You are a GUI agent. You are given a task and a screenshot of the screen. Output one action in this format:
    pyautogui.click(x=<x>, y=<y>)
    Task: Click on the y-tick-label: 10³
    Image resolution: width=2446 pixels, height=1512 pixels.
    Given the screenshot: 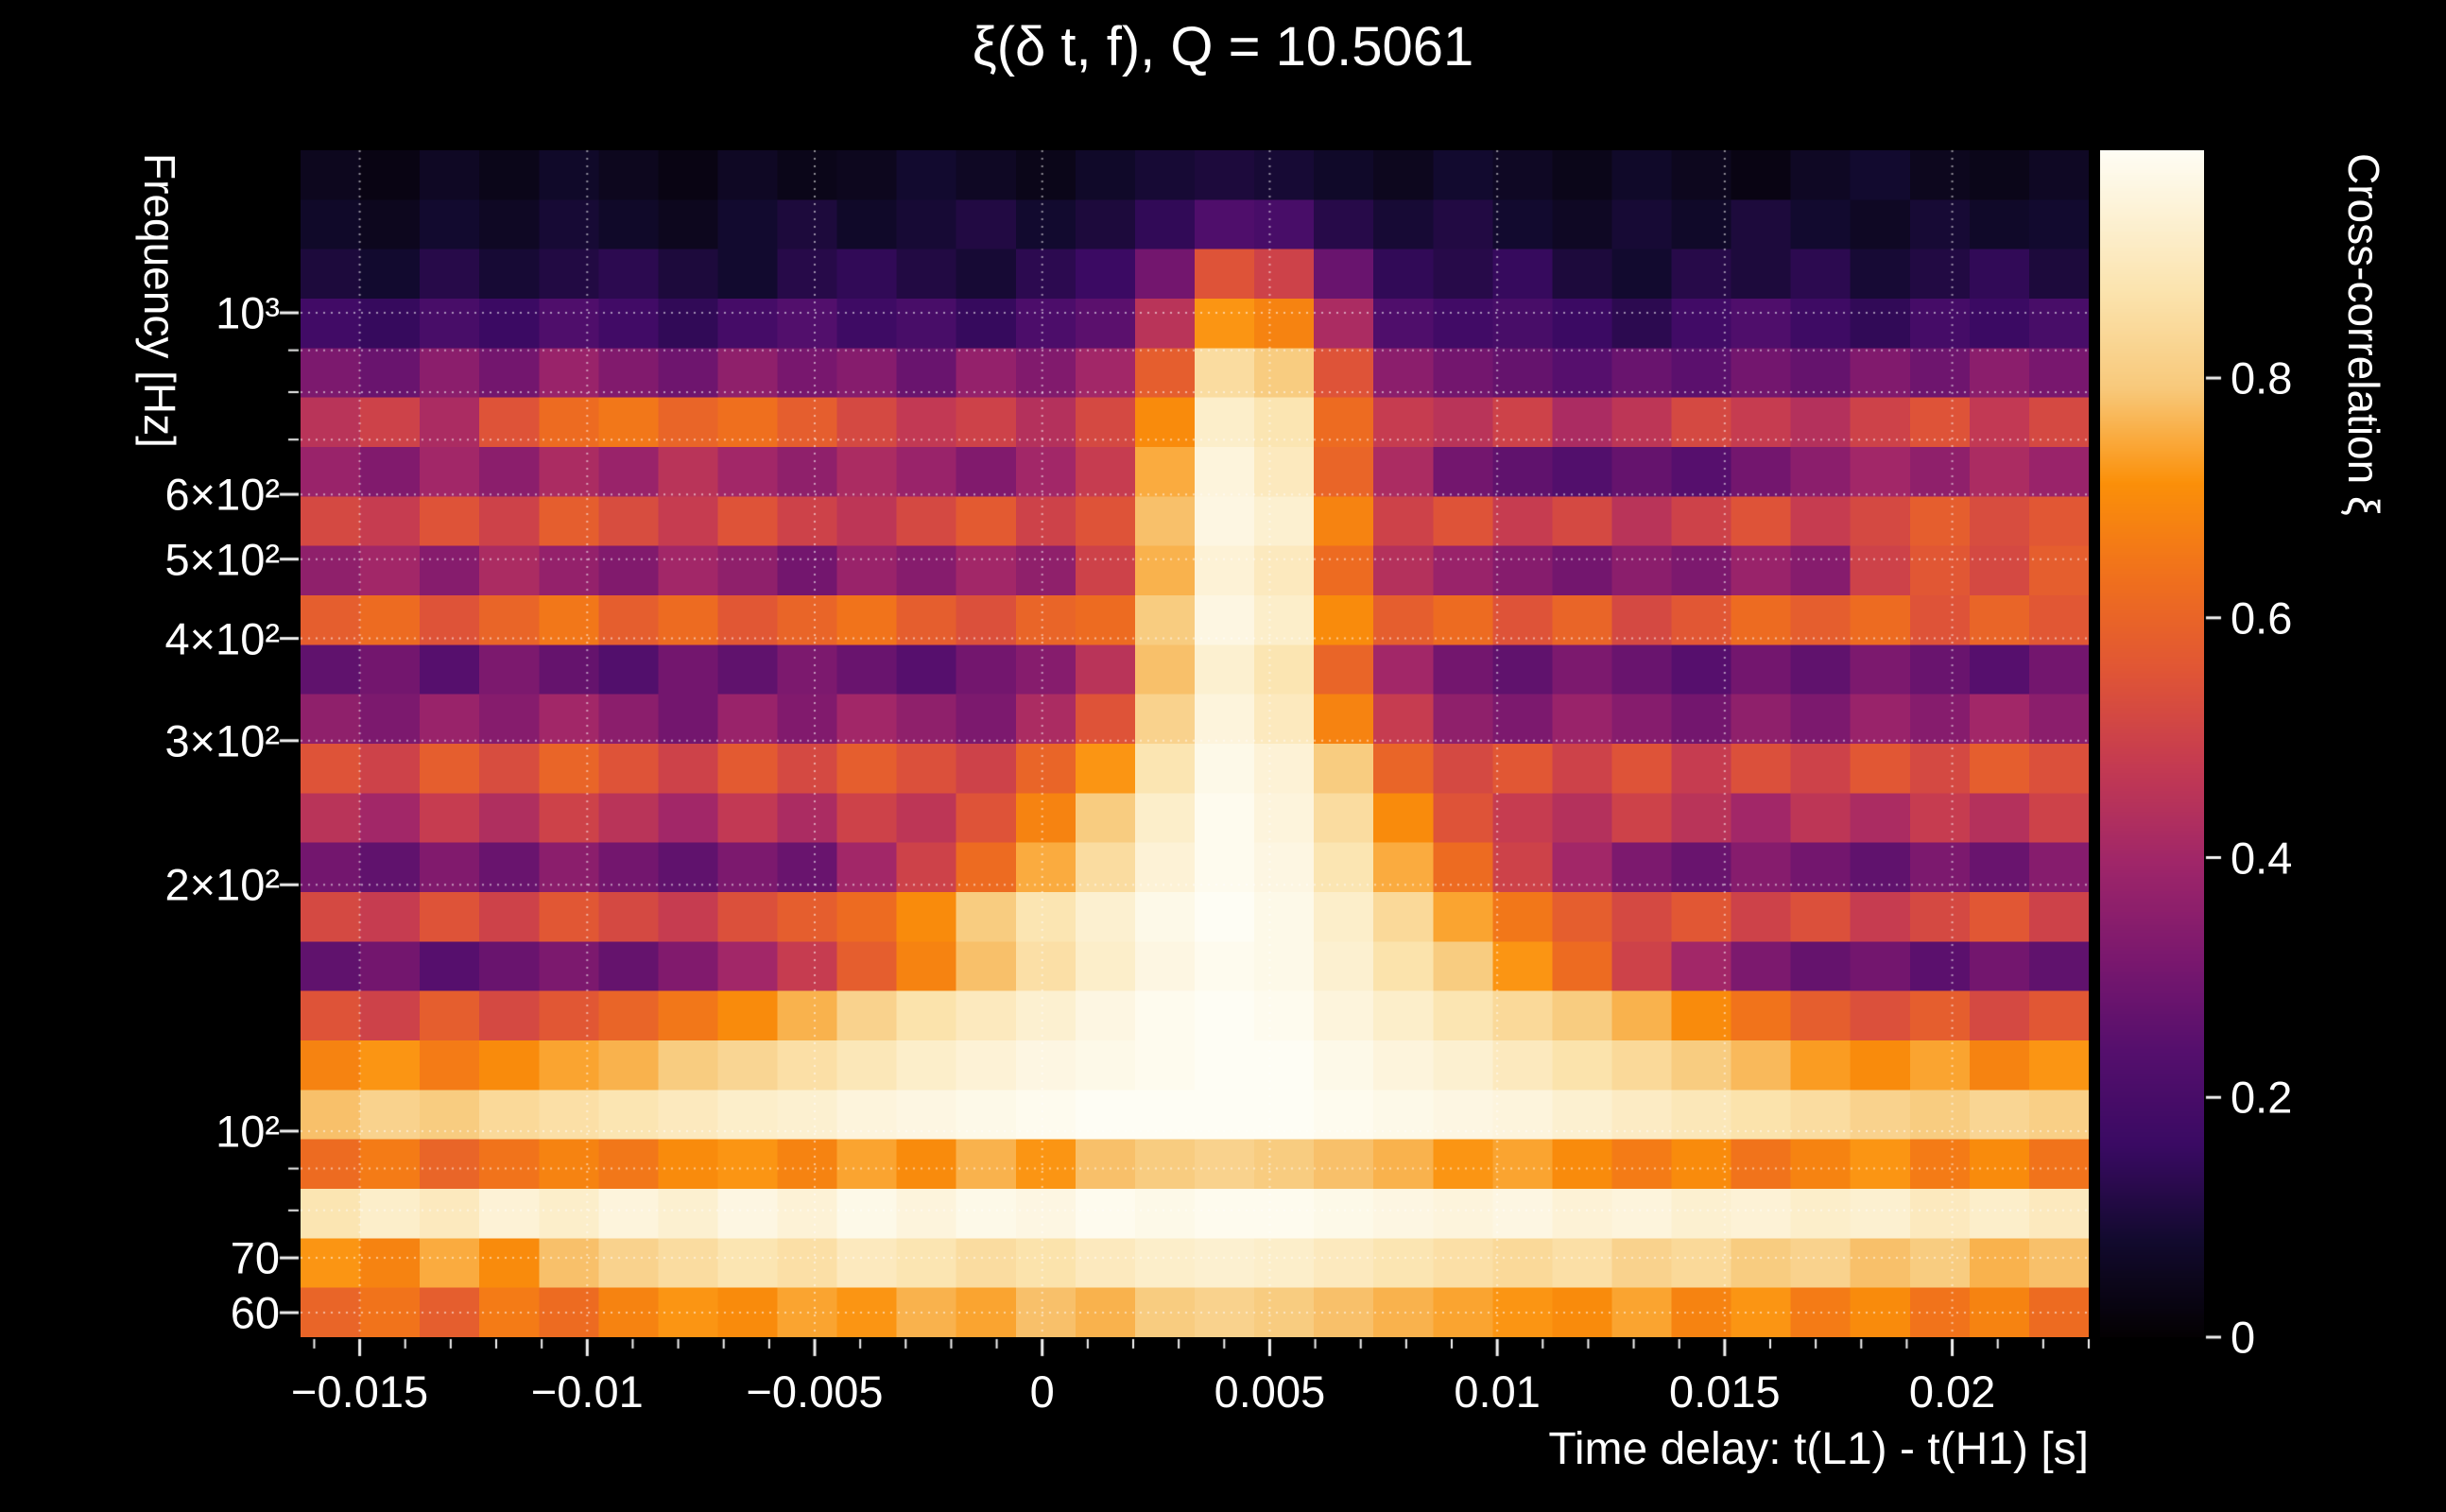 What is the action you would take?
    pyautogui.click(x=247, y=312)
    